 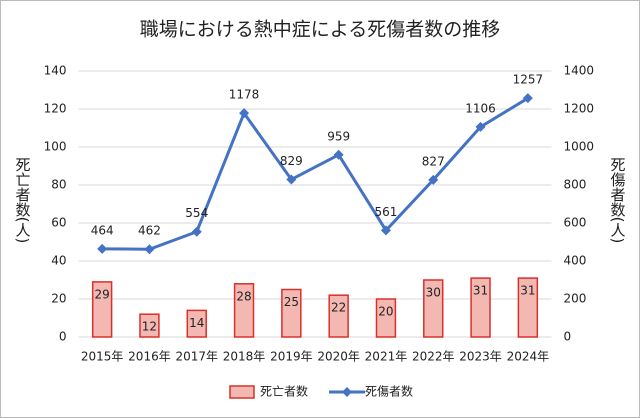 I want to click on data-label: 554, so click(x=196, y=213).